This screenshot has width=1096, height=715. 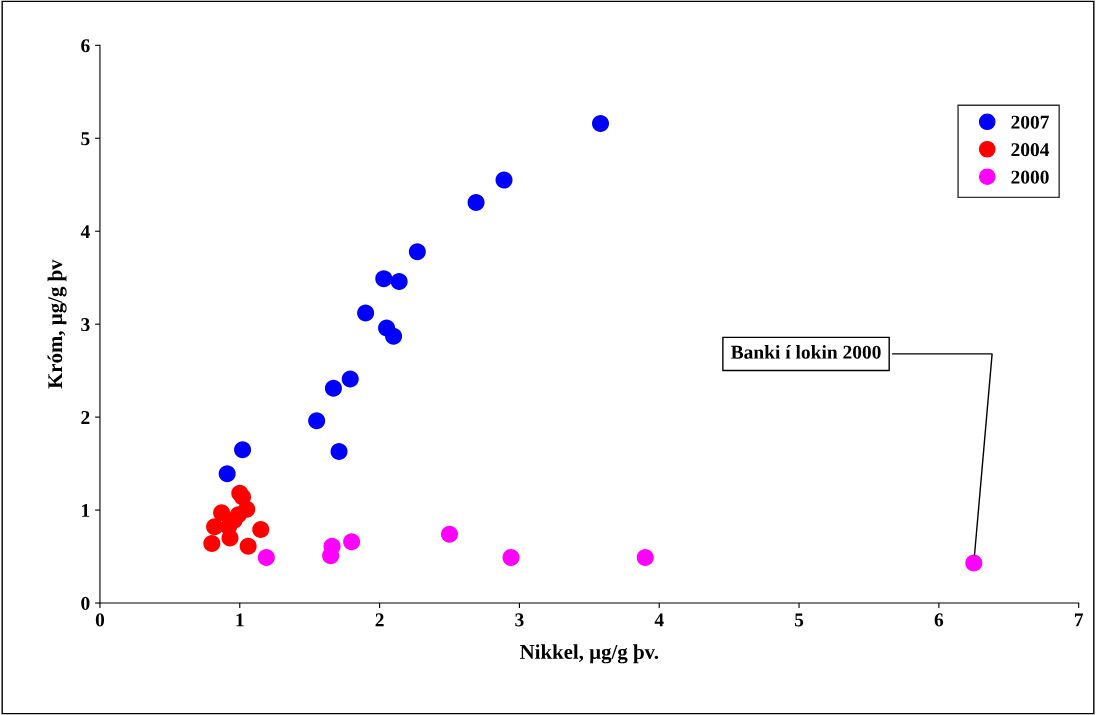 What do you see at coordinates (85, 325) in the screenshot?
I see `y-tick-label: 3` at bounding box center [85, 325].